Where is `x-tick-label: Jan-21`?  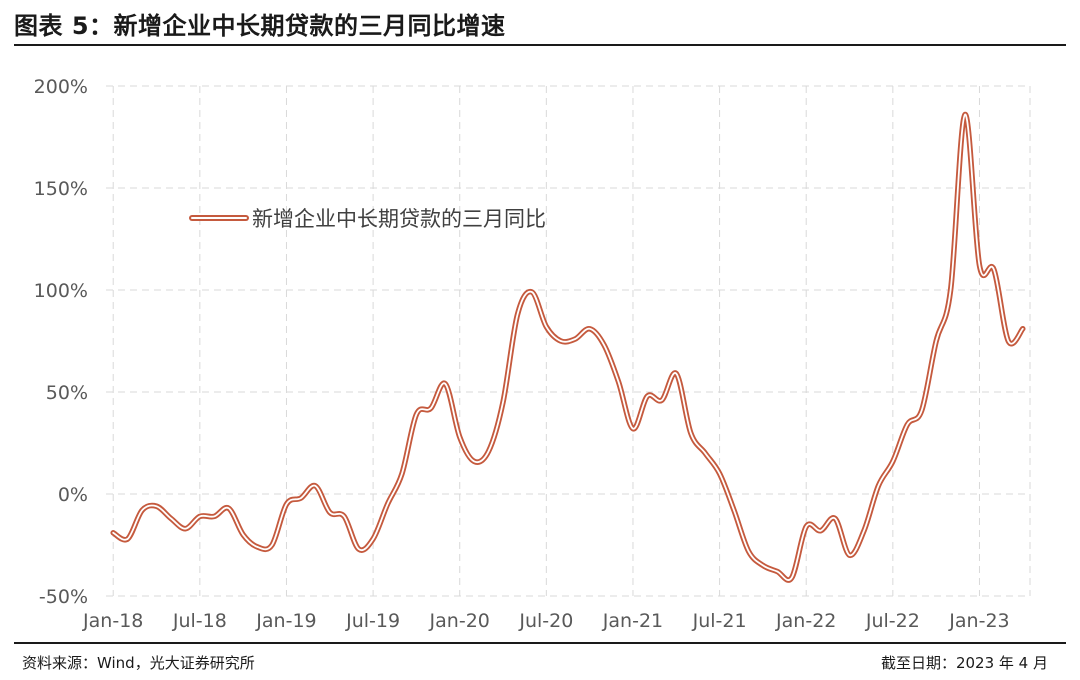
x-tick-label: Jan-21 is located at coordinates (632, 621).